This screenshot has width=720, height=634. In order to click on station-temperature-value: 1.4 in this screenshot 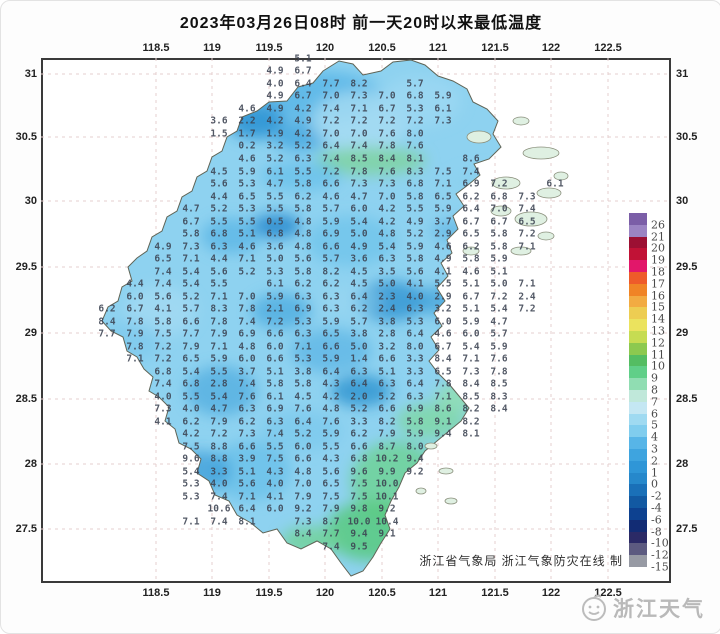, I will do `click(359, 359)`.